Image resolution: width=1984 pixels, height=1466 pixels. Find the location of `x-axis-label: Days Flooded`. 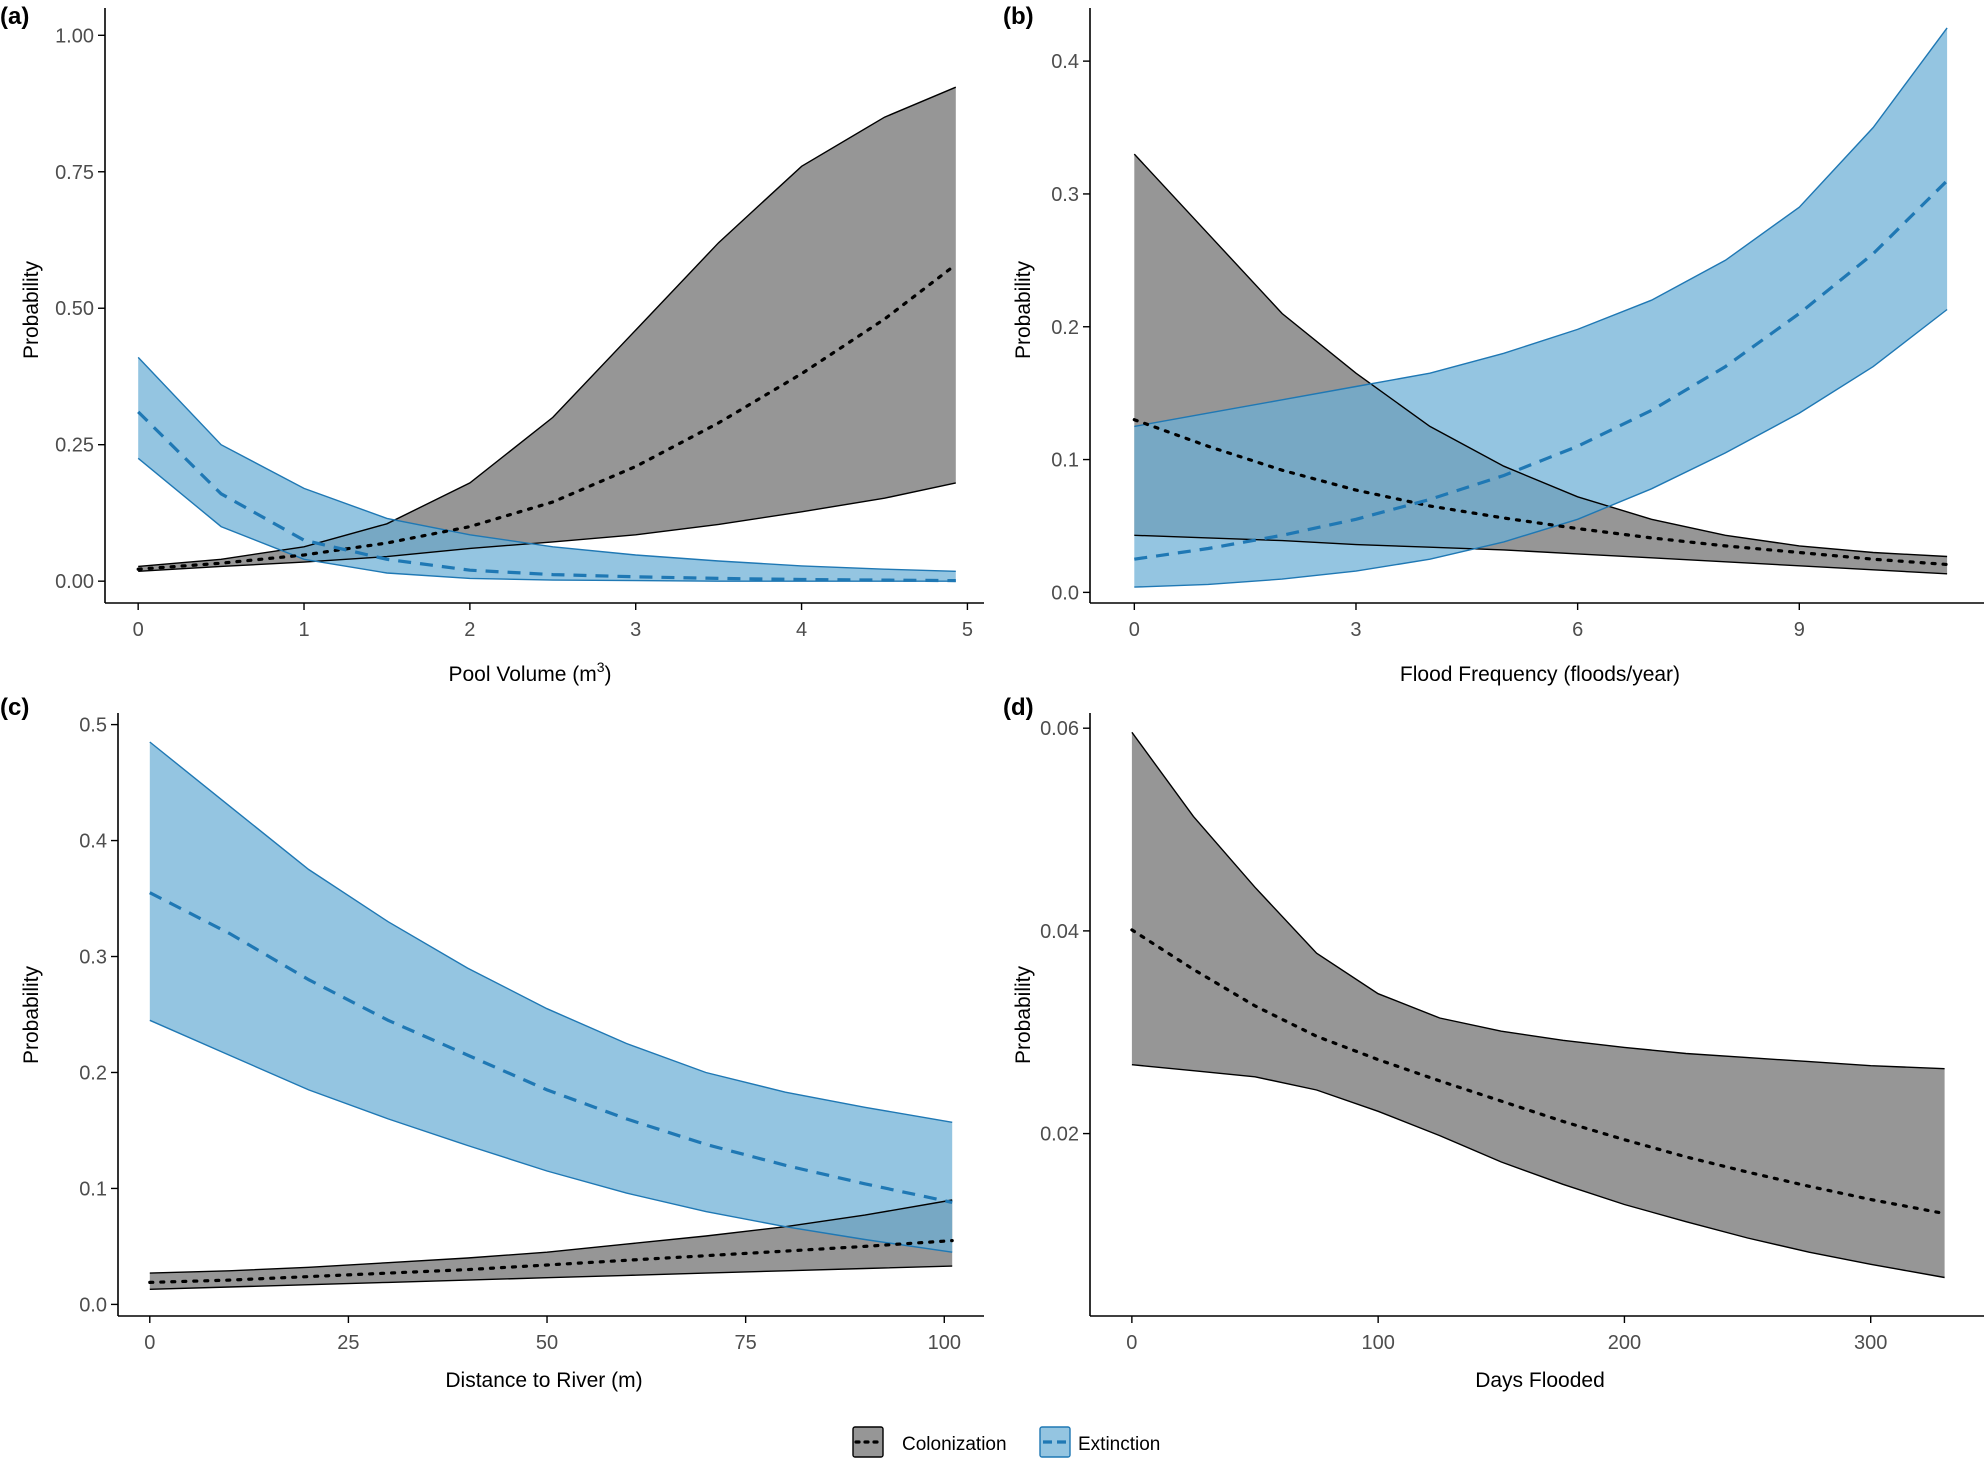

x-axis-label: Days Flooded is located at coordinates (1540, 1380).